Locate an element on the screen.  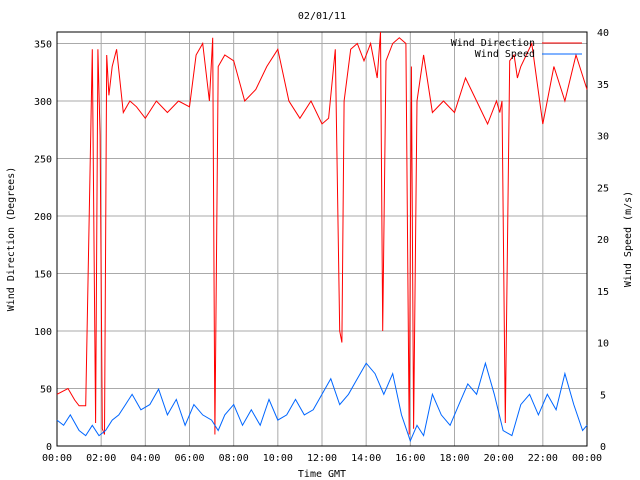
y-left-tick-label: 50 is located at coordinates (46, 390).